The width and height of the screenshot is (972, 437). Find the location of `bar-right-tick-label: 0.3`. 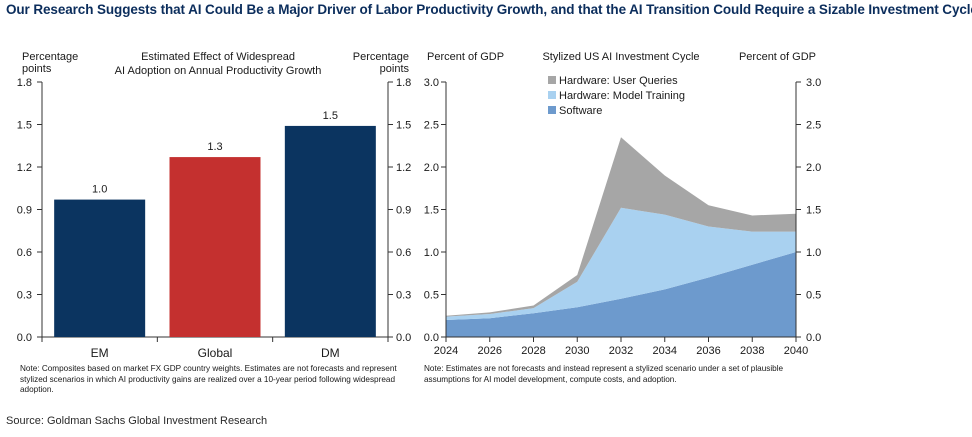

bar-right-tick-label: 0.3 is located at coordinates (403, 296).